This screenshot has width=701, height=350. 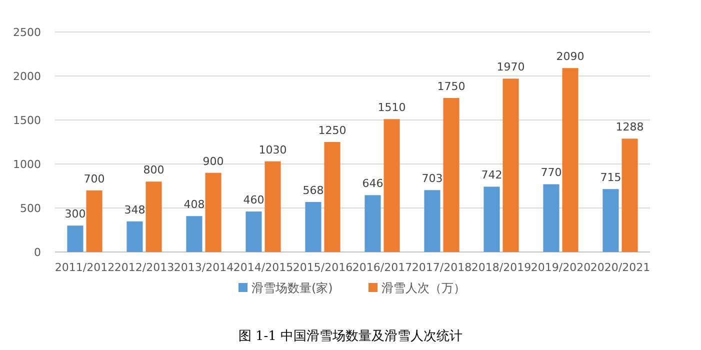 I want to click on data-label: 900, so click(x=213, y=161).